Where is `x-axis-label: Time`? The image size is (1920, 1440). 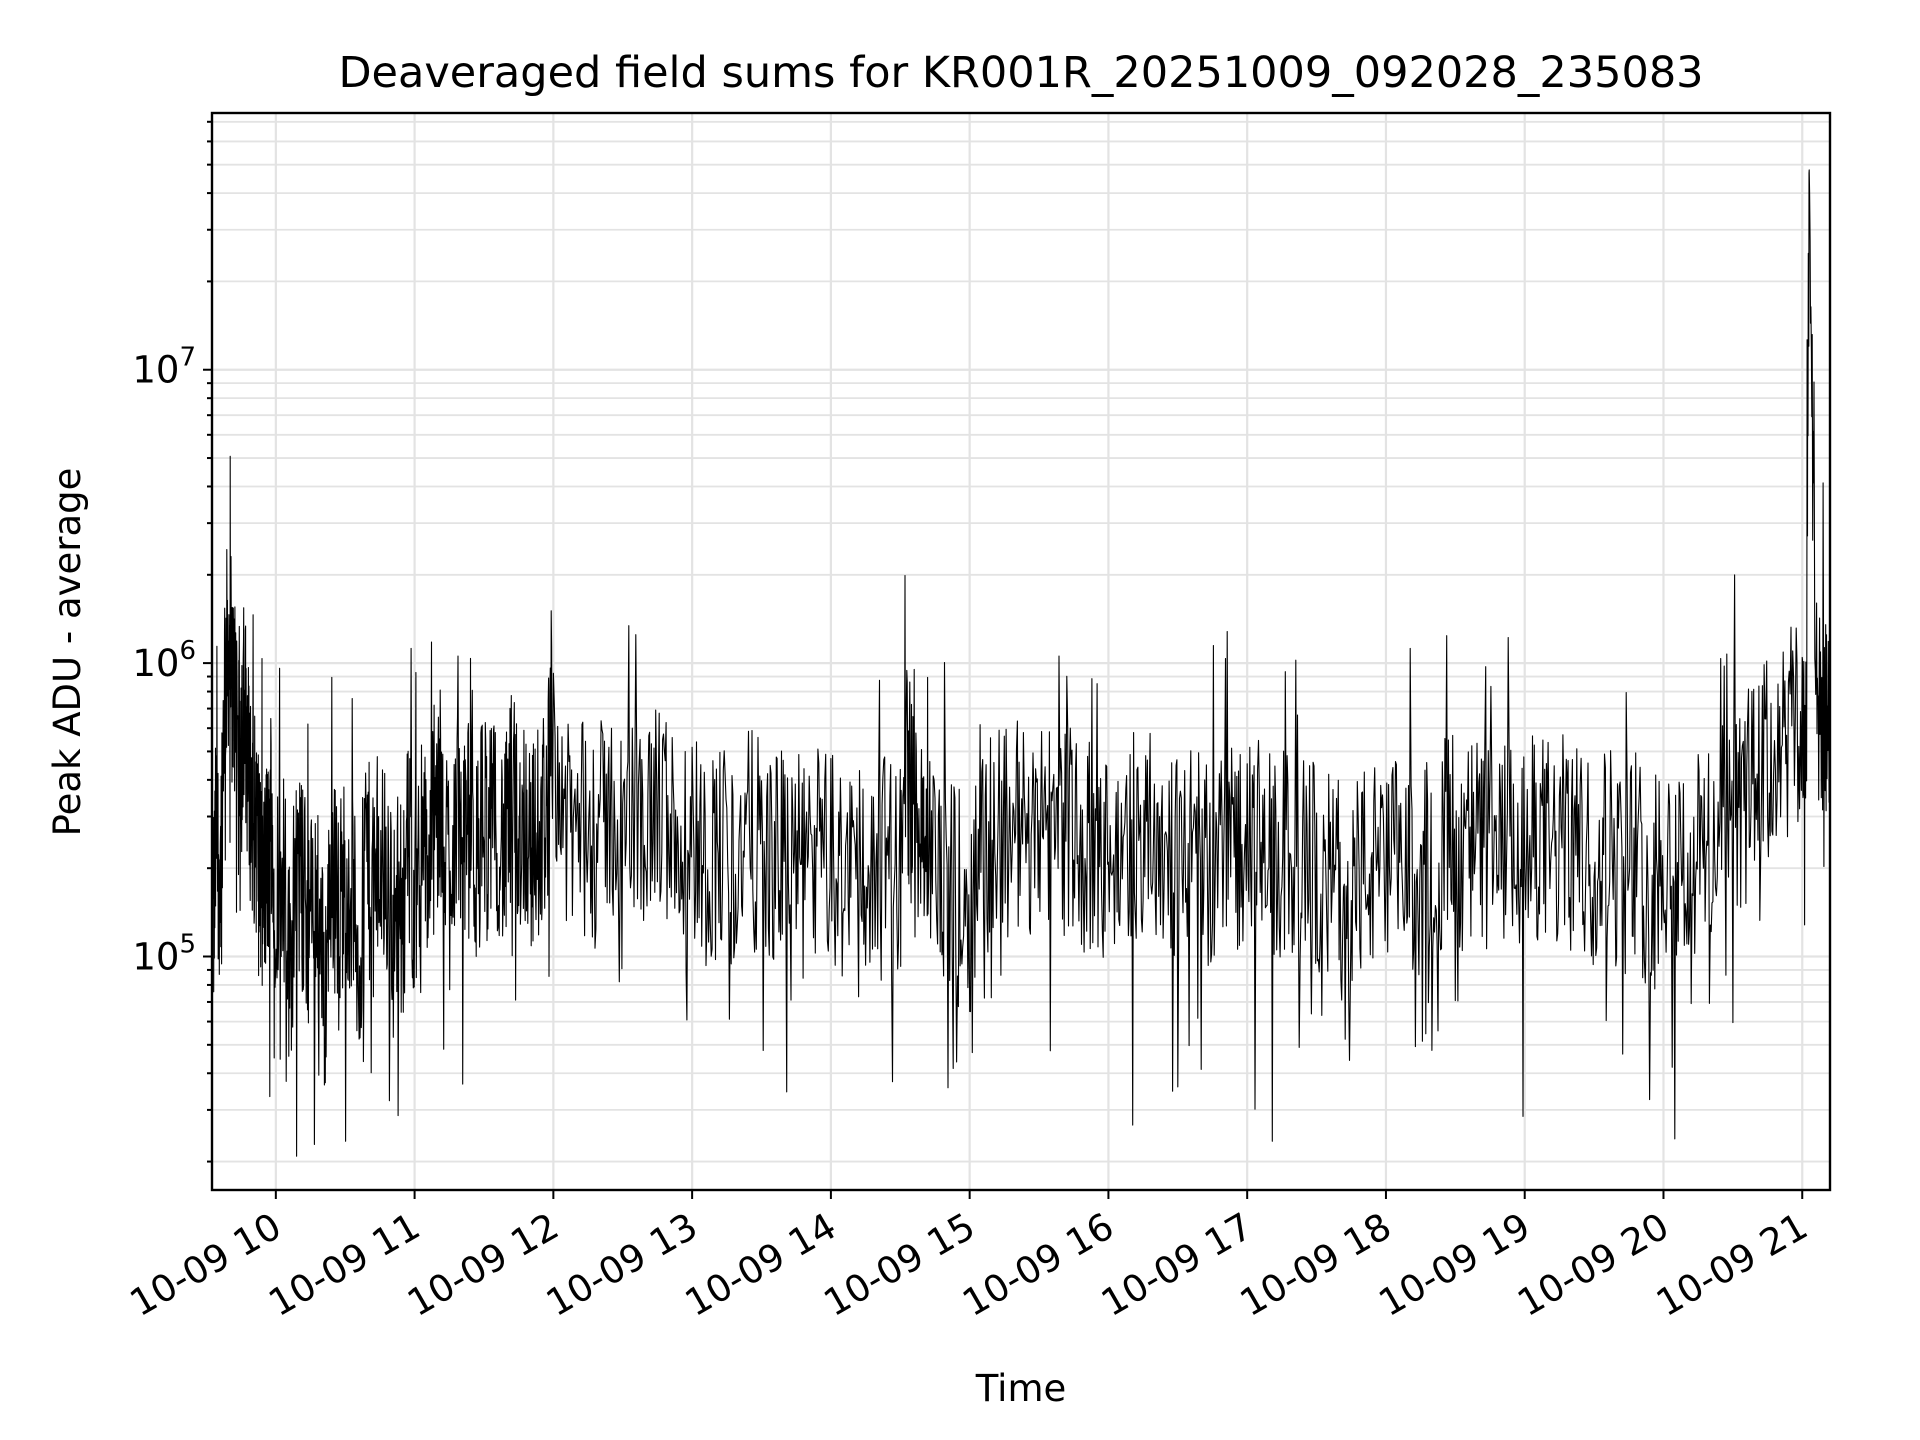 x-axis-label: Time is located at coordinates (1021, 1388).